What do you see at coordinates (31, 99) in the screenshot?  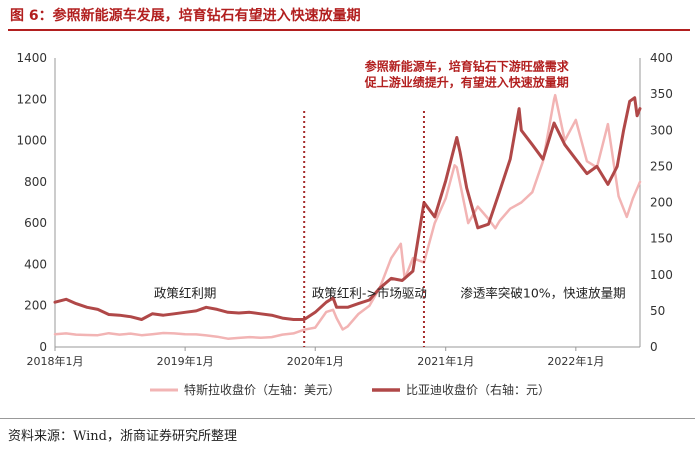 I see `y-left-tick-label: 1200` at bounding box center [31, 99].